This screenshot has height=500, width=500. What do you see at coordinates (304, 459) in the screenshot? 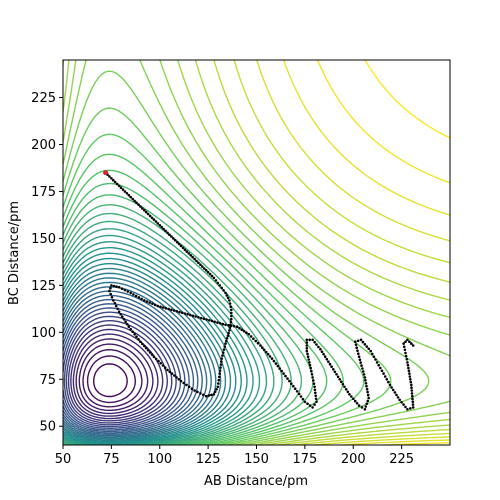
I see `x-tick-label: 175` at bounding box center [304, 459].